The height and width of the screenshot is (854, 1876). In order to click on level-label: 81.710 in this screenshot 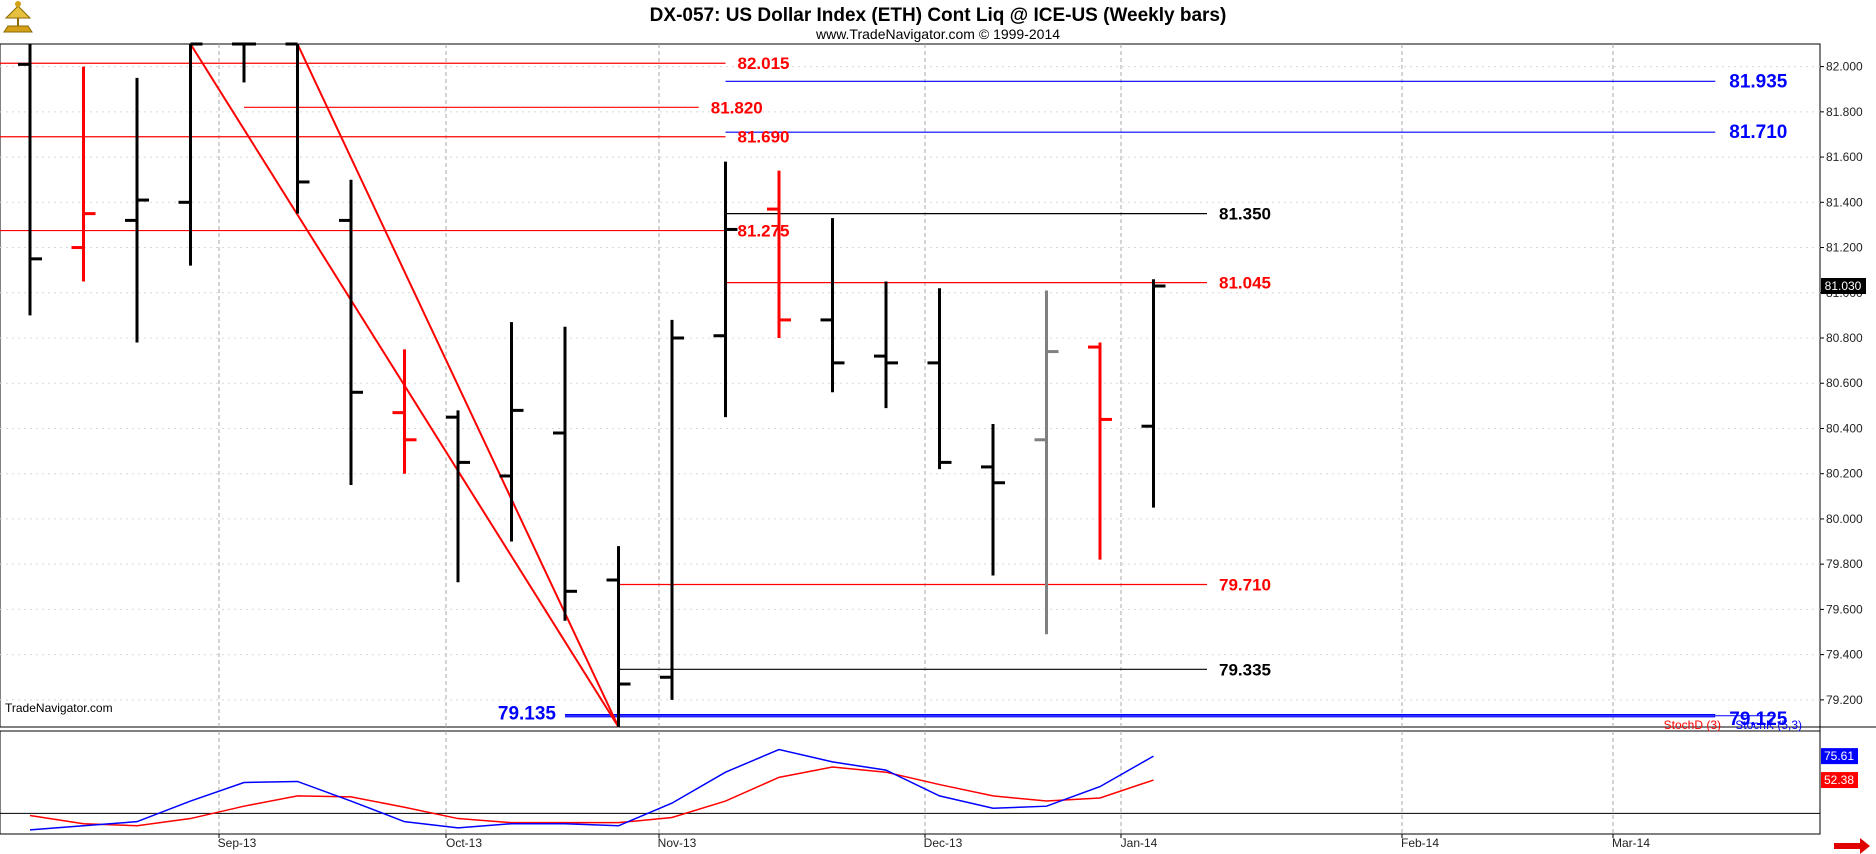, I will do `click(1758, 132)`.